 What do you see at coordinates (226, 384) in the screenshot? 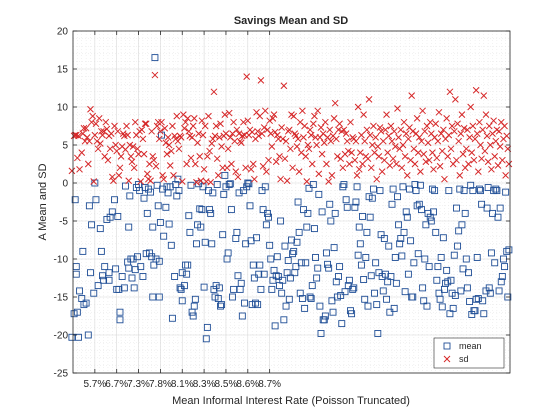
I see `x-tick-label: 8.5%` at bounding box center [226, 384].